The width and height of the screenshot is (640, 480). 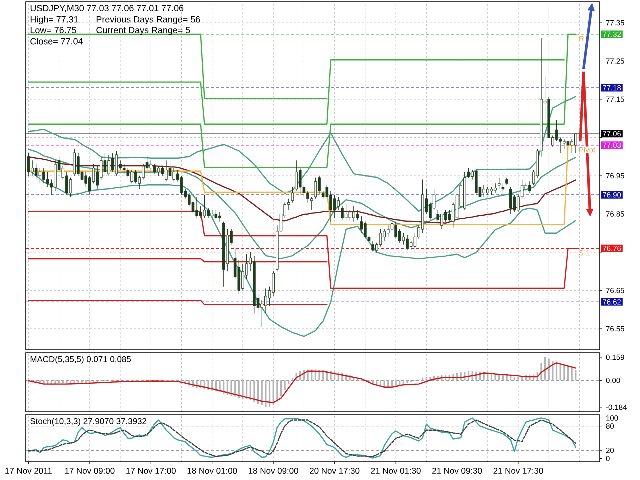 I want to click on chart-title: USDJPY,M30 77.03 77.06 77.01 77.06, so click(x=107, y=9).